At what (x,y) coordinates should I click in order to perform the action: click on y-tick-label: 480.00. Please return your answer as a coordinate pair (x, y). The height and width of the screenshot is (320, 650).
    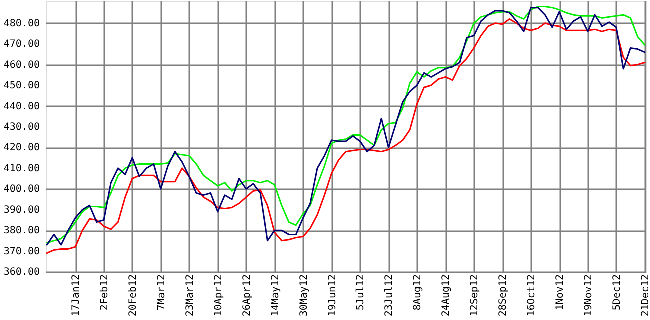
    Looking at the image, I should click on (22, 24).